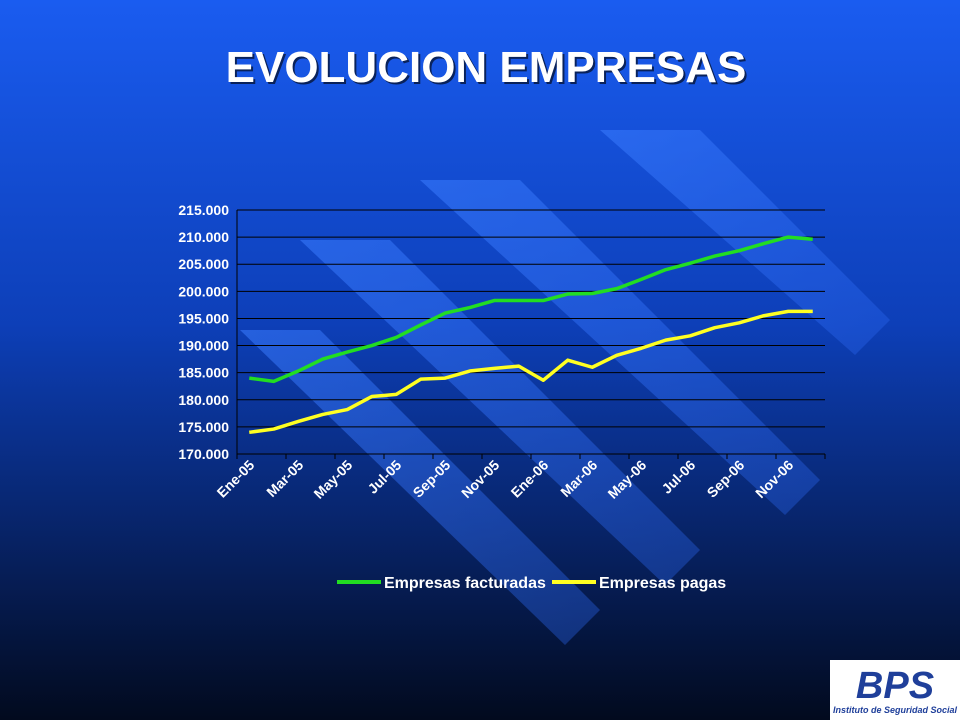  Describe the element at coordinates (203, 264) in the screenshot. I see `y-tick-label: 205.000` at that location.